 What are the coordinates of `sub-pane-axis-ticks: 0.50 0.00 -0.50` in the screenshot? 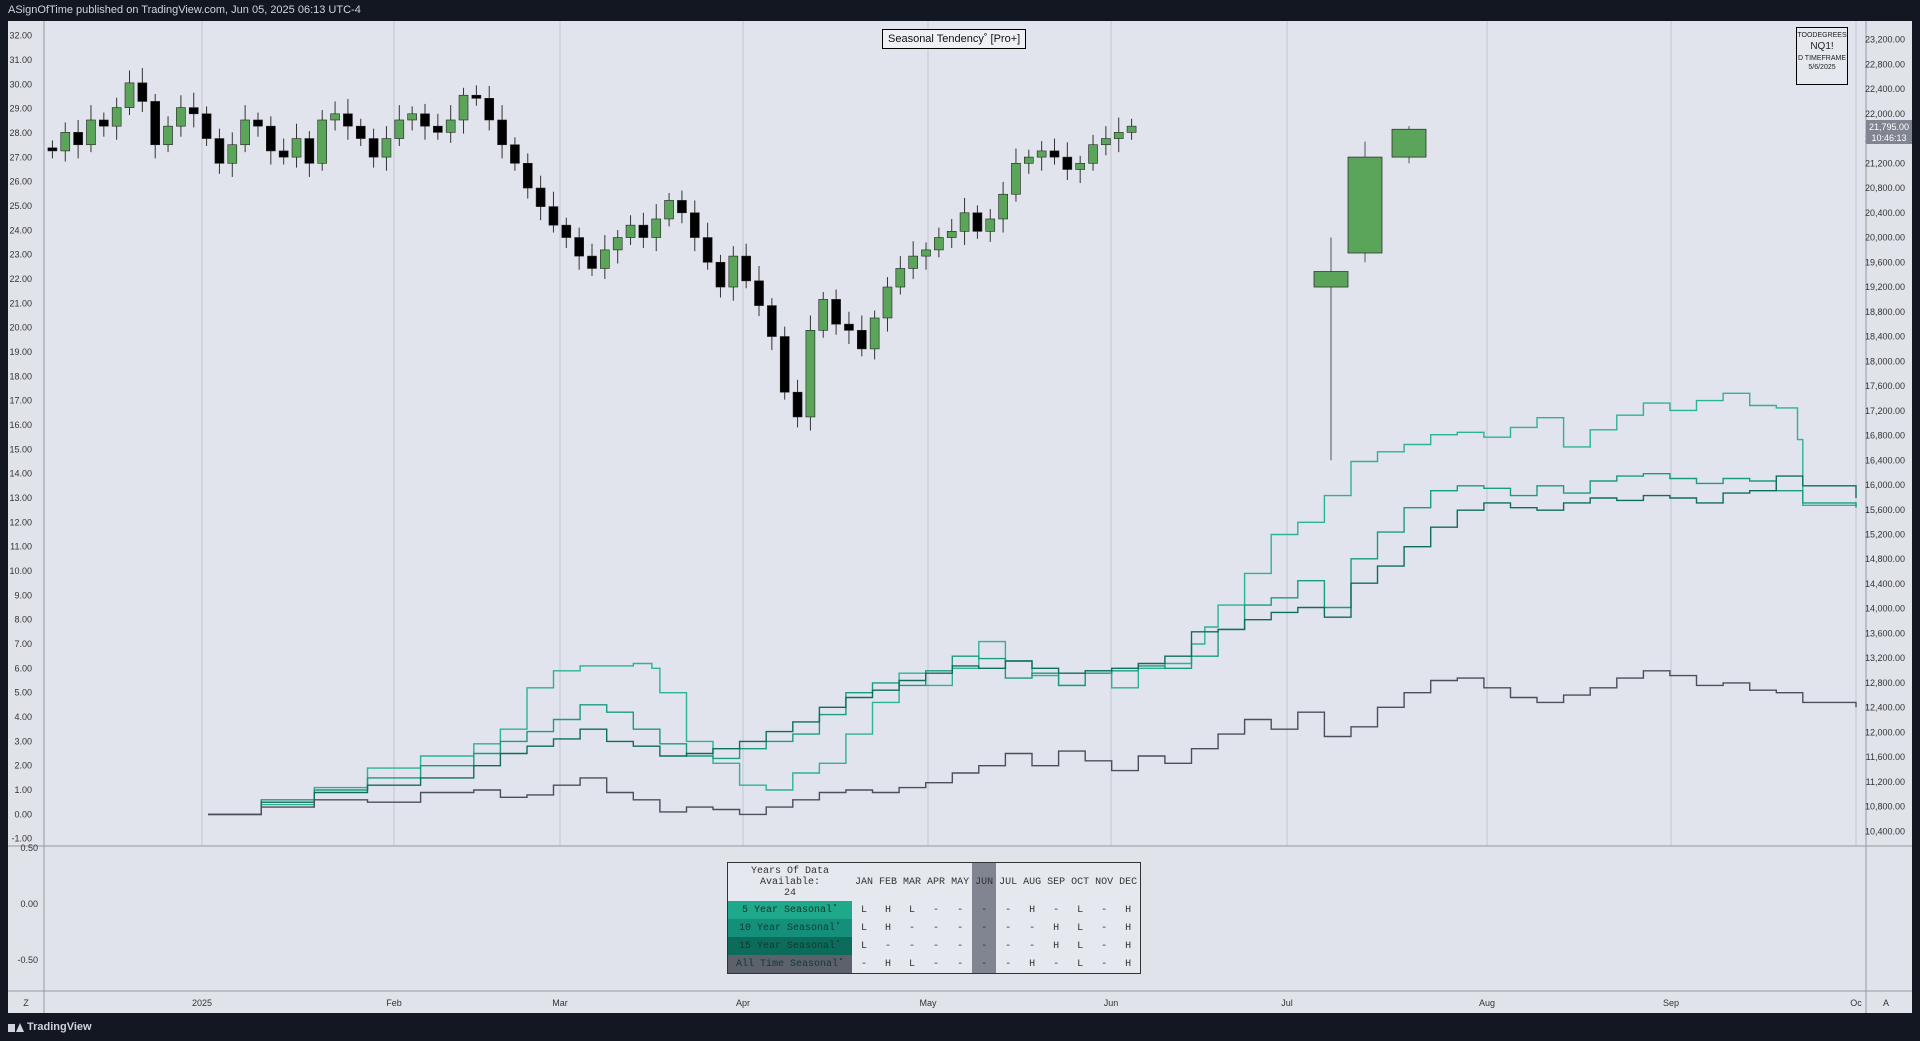 It's located at (27, 904).